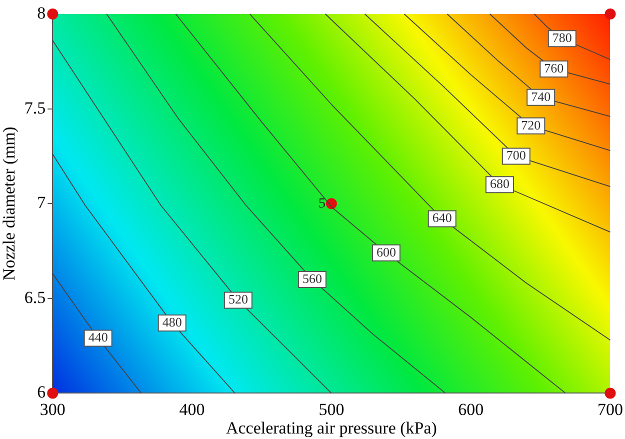  Describe the element at coordinates (9, 203) in the screenshot. I see `y-axis-title: Nozzle diameter (mm)` at that location.